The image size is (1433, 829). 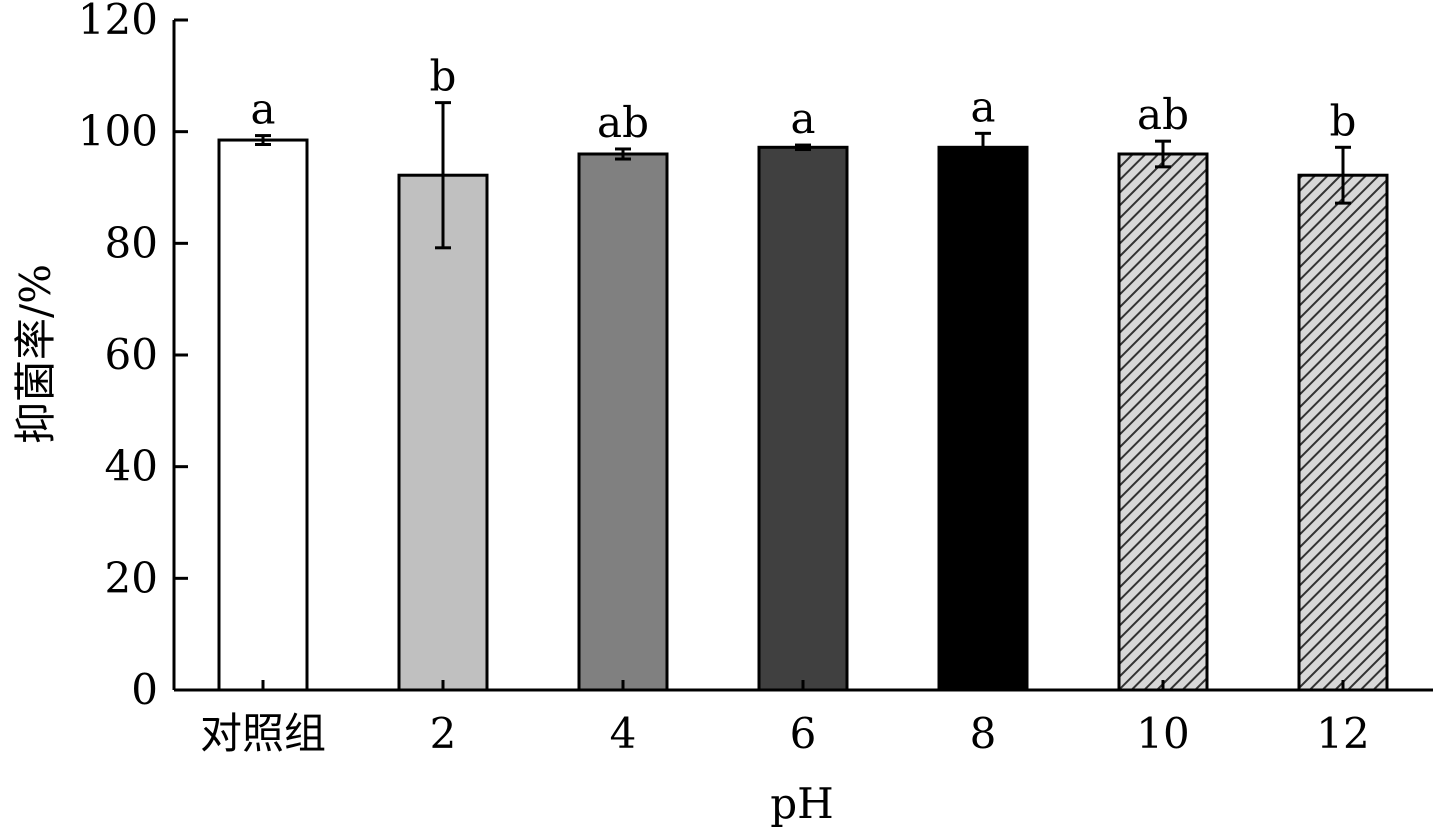 What do you see at coordinates (131, 466) in the screenshot?
I see `y-tick-label: 40` at bounding box center [131, 466].